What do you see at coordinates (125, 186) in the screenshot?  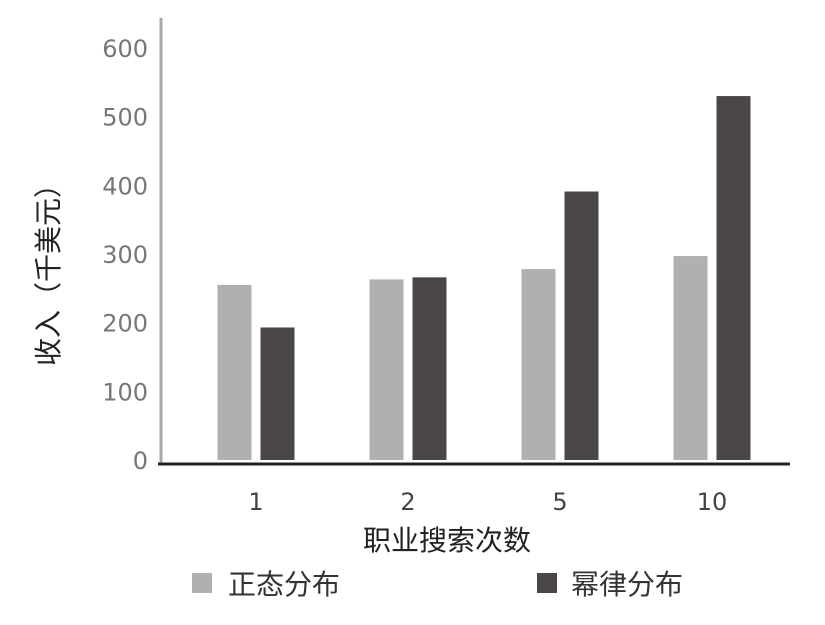 I see `y-tick-label: 400` at bounding box center [125, 186].